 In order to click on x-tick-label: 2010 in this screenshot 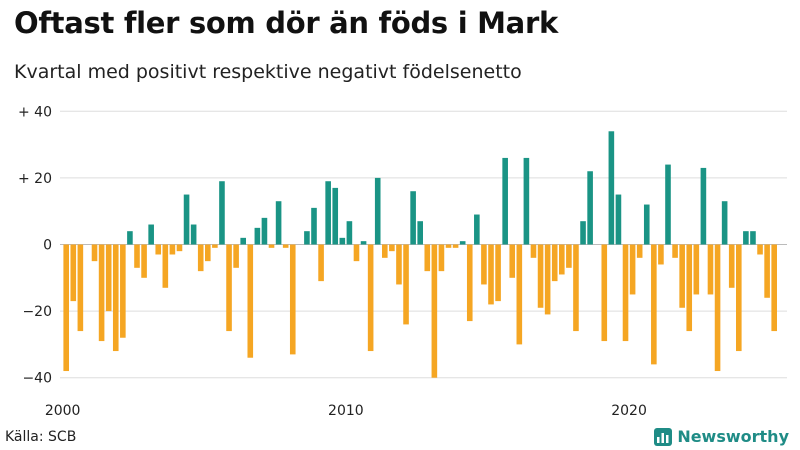, I will do `click(346, 411)`.